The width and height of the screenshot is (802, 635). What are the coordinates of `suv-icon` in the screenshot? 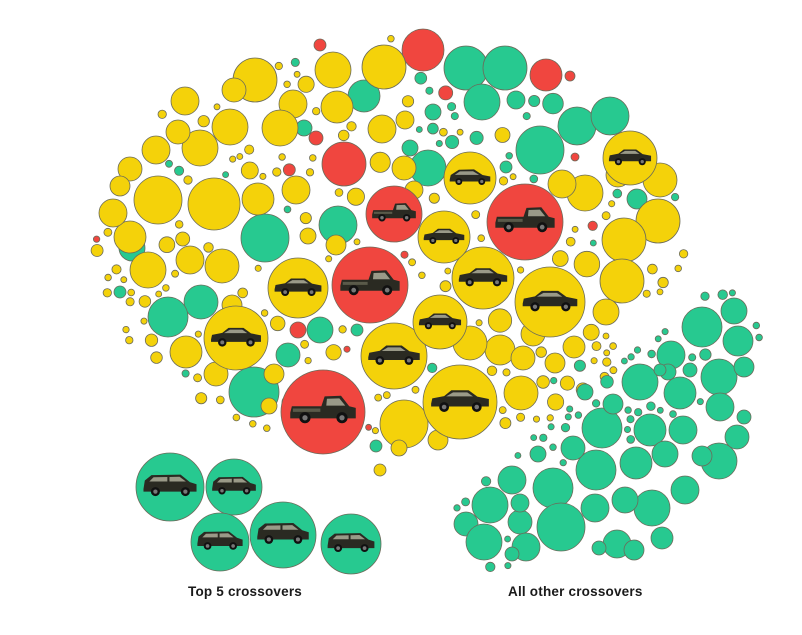 It's located at (234, 485).